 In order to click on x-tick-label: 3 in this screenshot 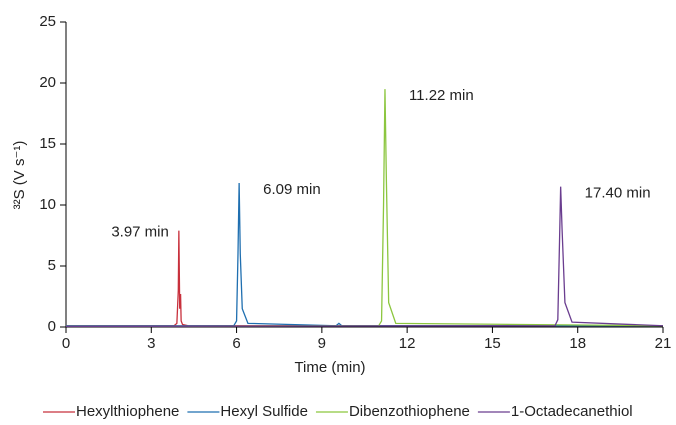, I will do `click(151, 343)`.